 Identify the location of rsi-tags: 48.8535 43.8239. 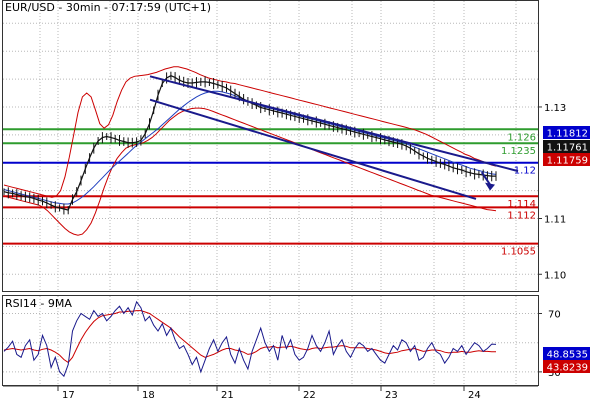
(566, 360).